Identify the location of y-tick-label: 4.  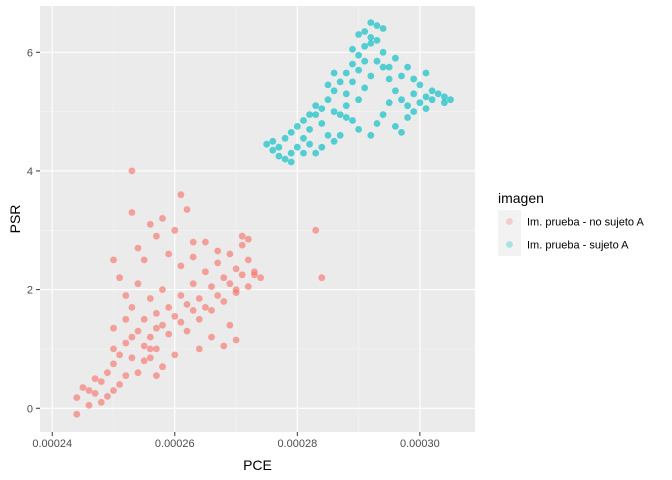
(30, 172).